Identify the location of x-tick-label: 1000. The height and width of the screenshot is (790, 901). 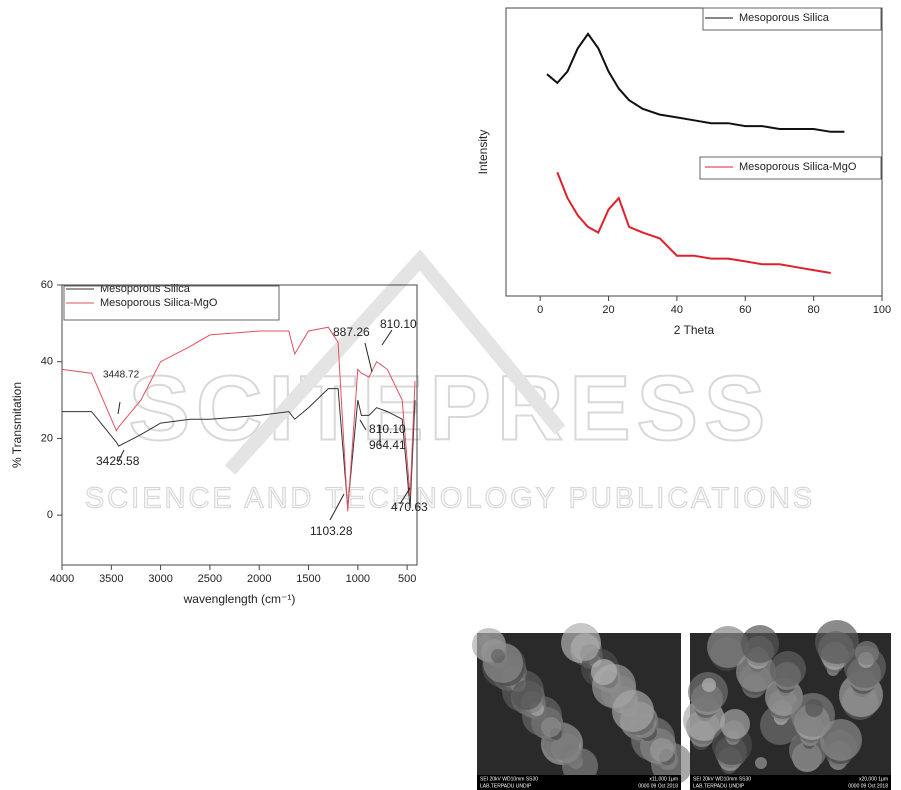
(358, 579).